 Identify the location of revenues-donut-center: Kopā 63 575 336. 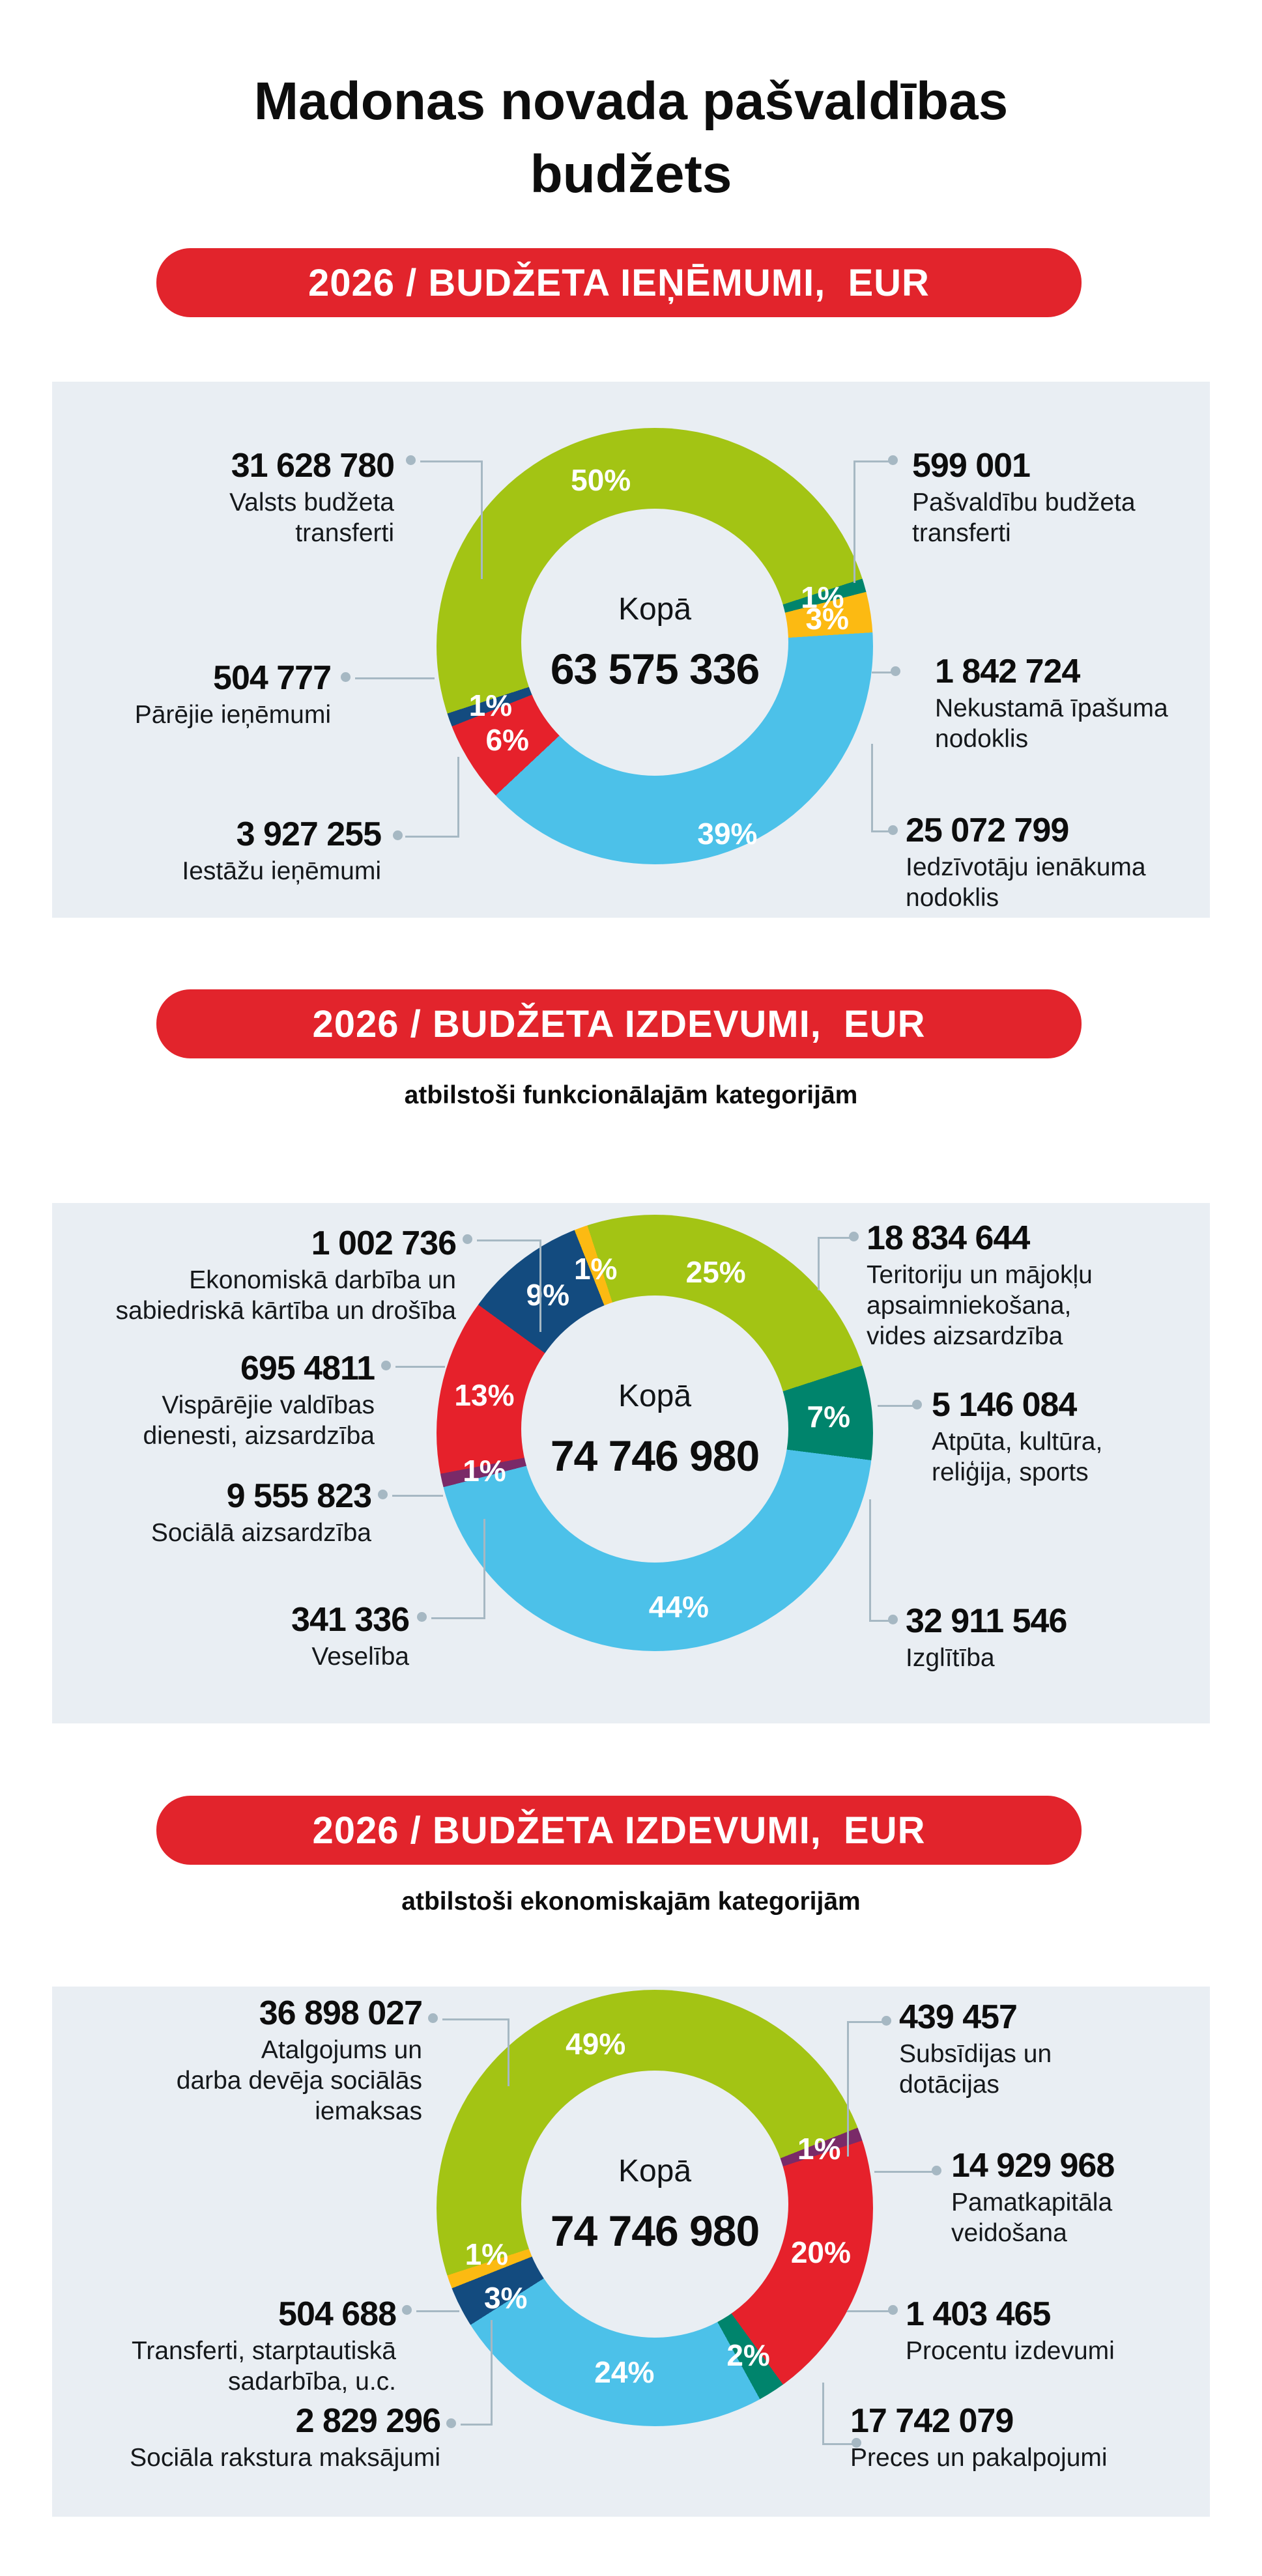
(654, 642).